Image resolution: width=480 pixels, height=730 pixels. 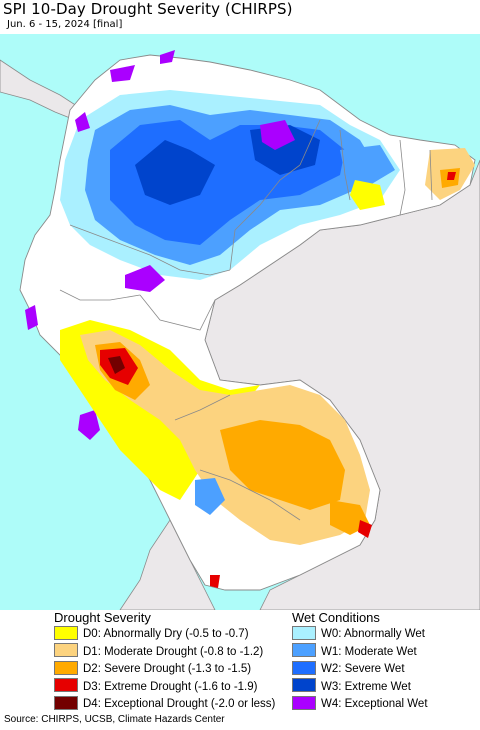 What do you see at coordinates (373, 634) in the screenshot?
I see `wet-label: W0: Abnormally Wet` at bounding box center [373, 634].